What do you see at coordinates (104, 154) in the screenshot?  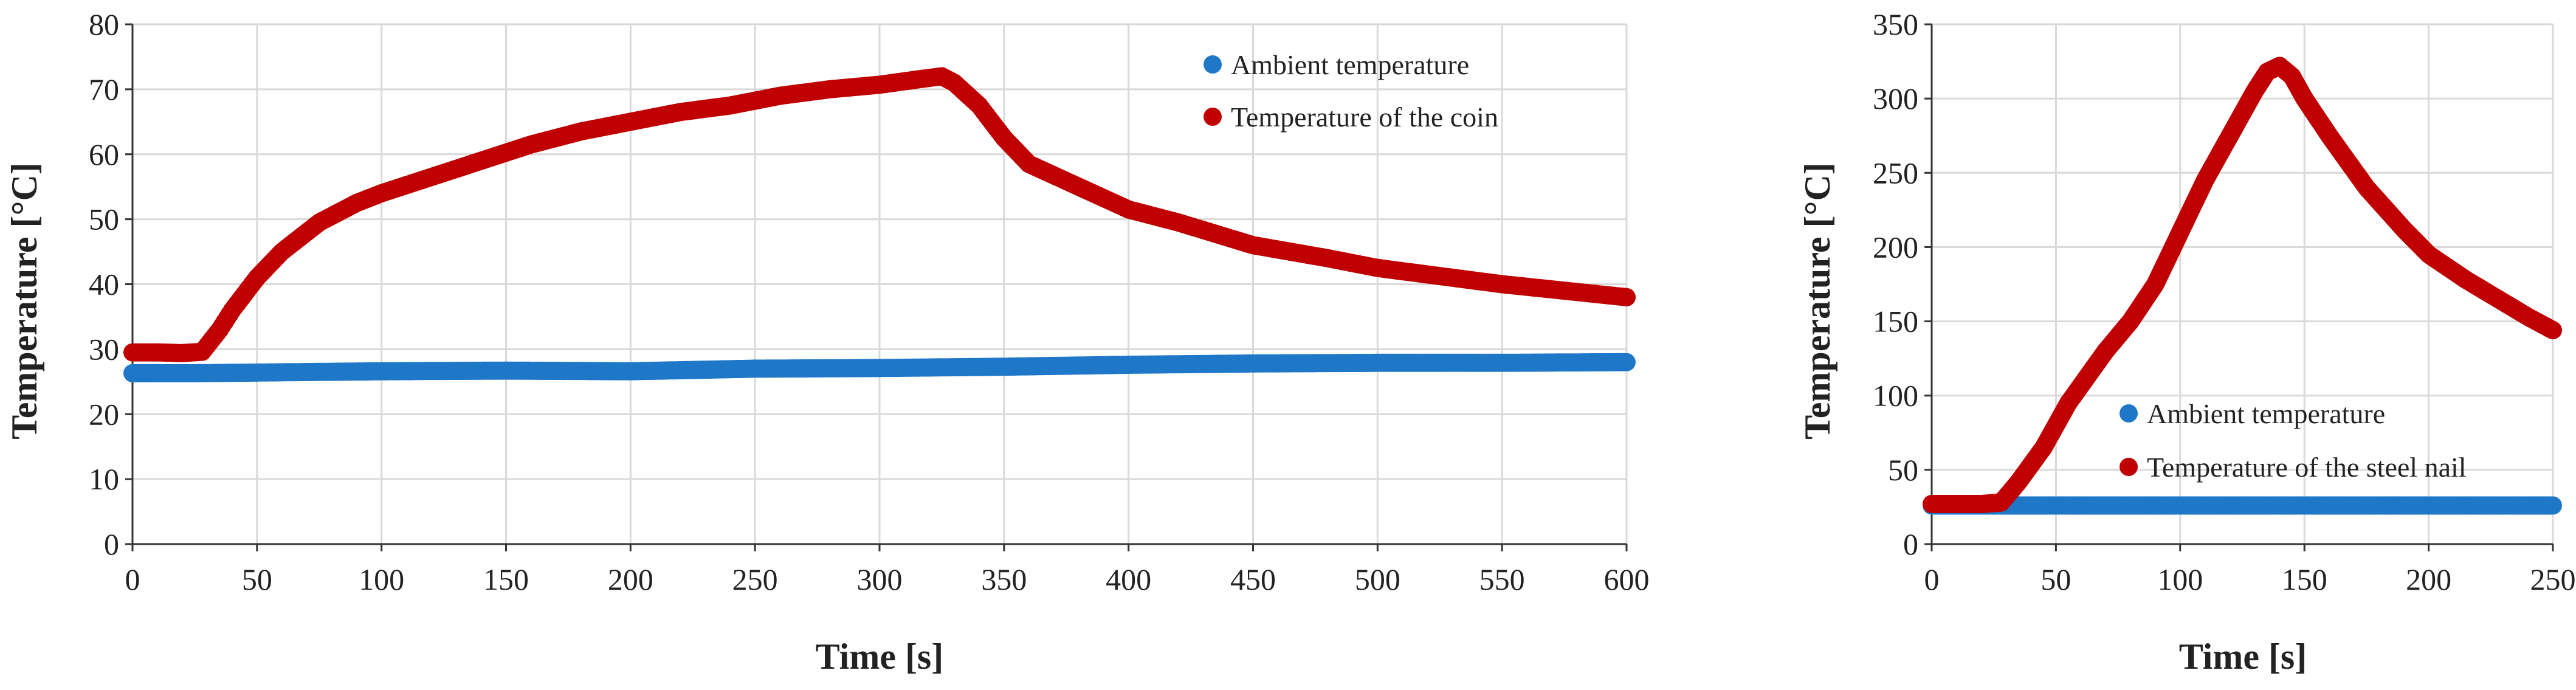 I see `c0-y-tick-label: 60` at bounding box center [104, 154].